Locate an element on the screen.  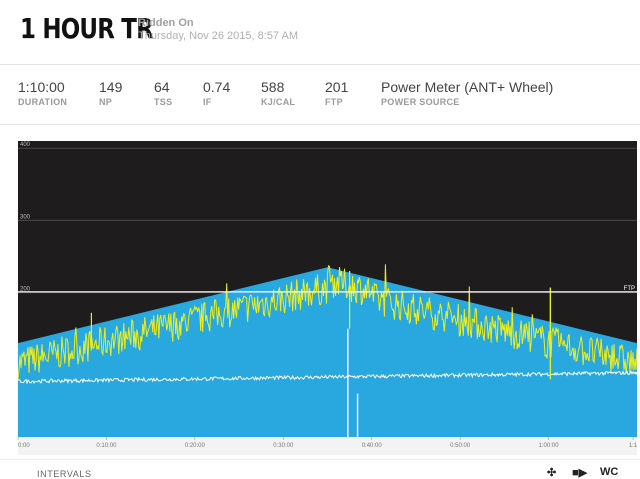
y-tick-label: 200 is located at coordinates (25, 290).